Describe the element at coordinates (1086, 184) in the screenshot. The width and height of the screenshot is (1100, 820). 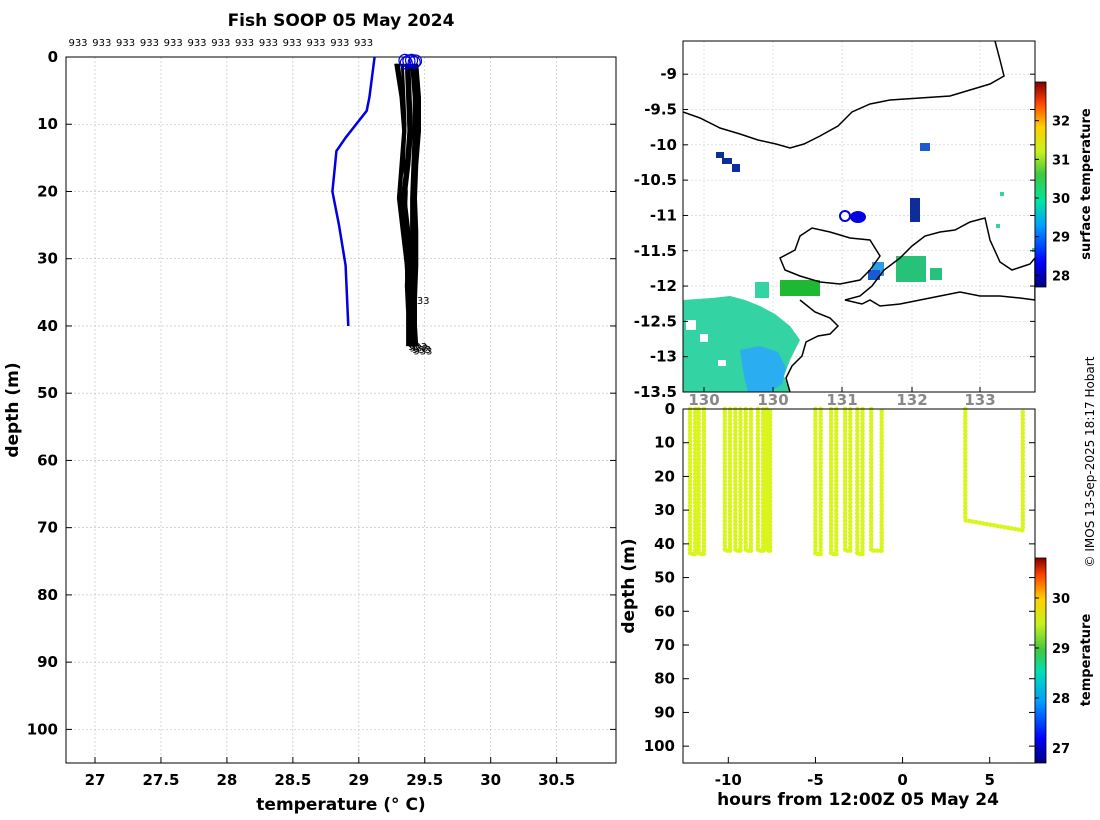
I see `sst-colorbar-label: surface temperature` at that location.